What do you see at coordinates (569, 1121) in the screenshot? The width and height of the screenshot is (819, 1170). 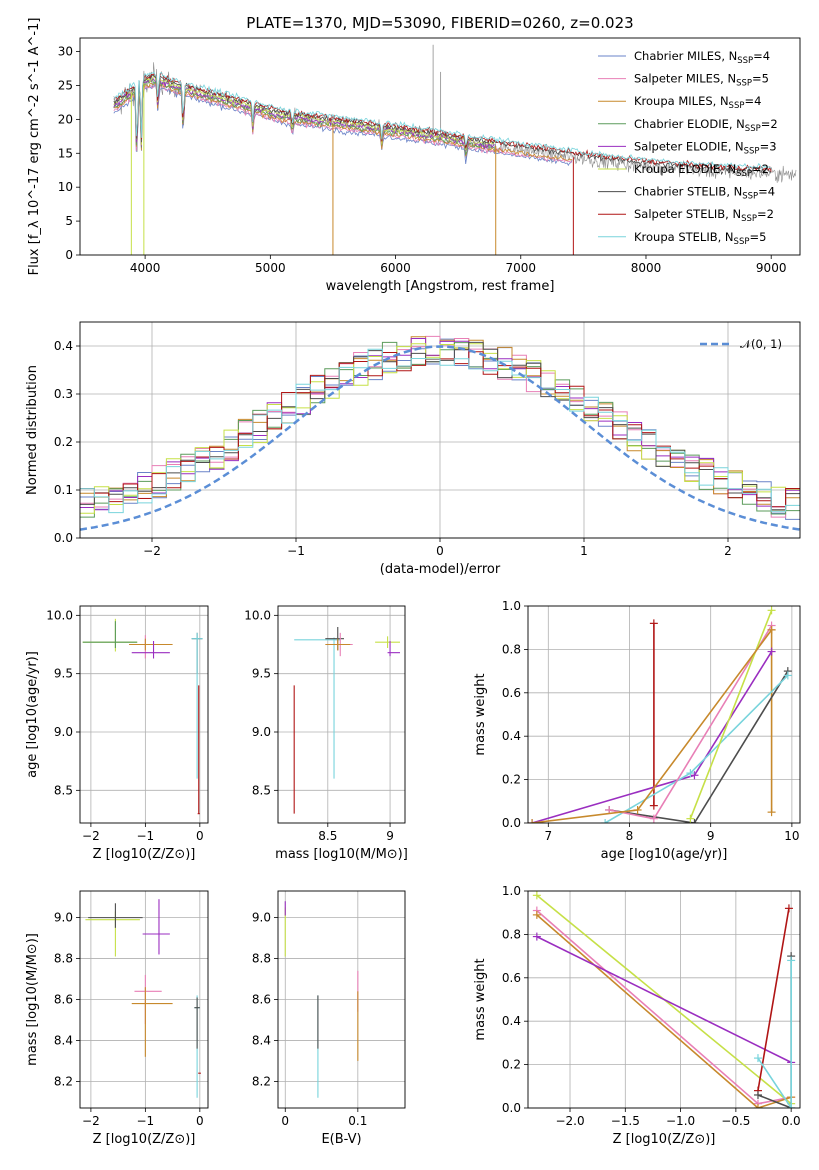 I see `x-tick-label: −2.0` at bounding box center [569, 1121].